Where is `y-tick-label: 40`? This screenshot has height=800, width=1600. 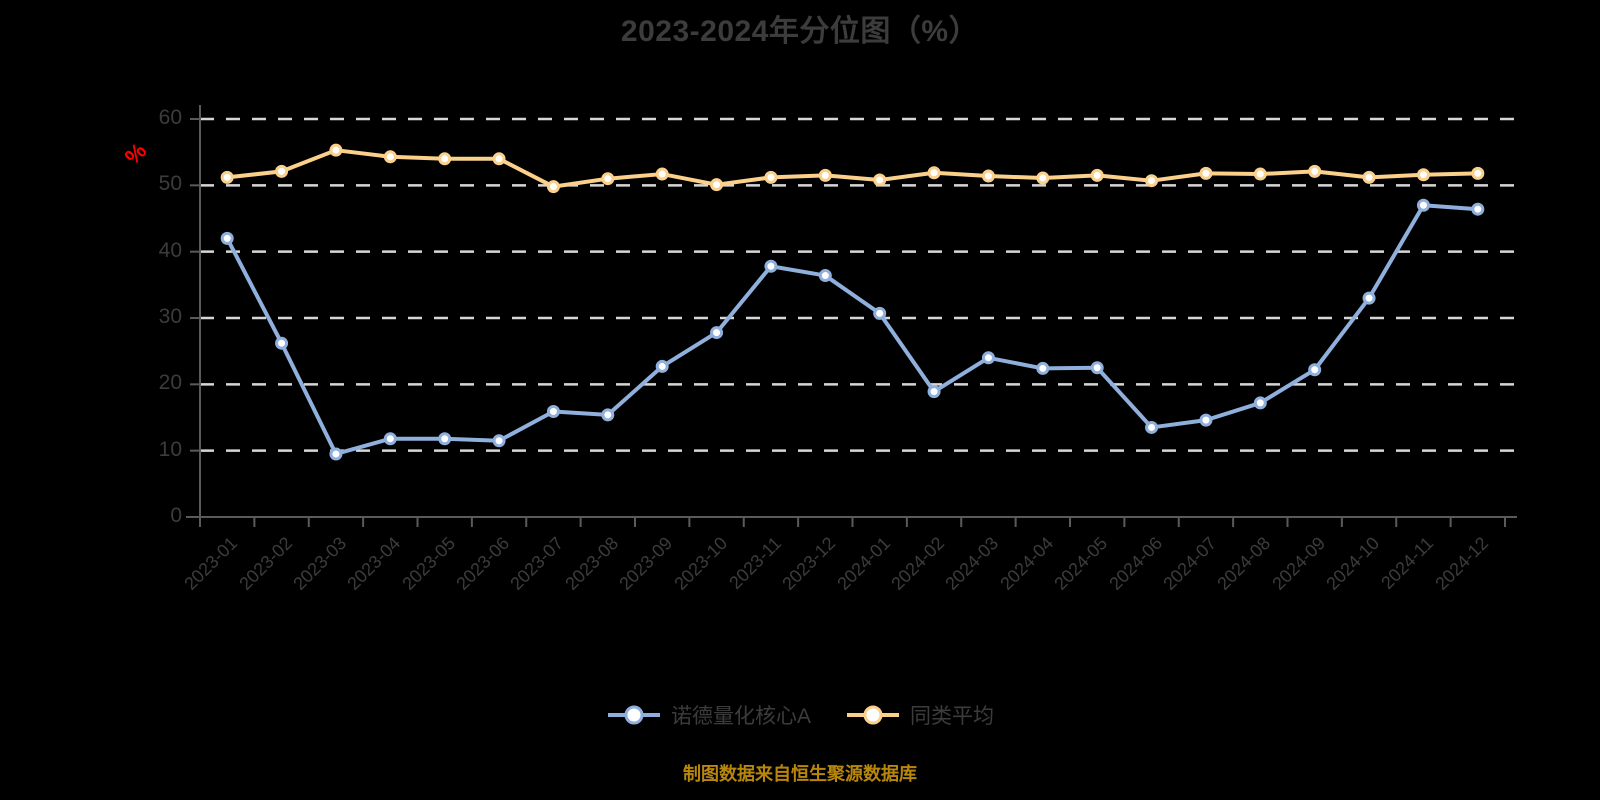 y-tick-label: 40 is located at coordinates (170, 250).